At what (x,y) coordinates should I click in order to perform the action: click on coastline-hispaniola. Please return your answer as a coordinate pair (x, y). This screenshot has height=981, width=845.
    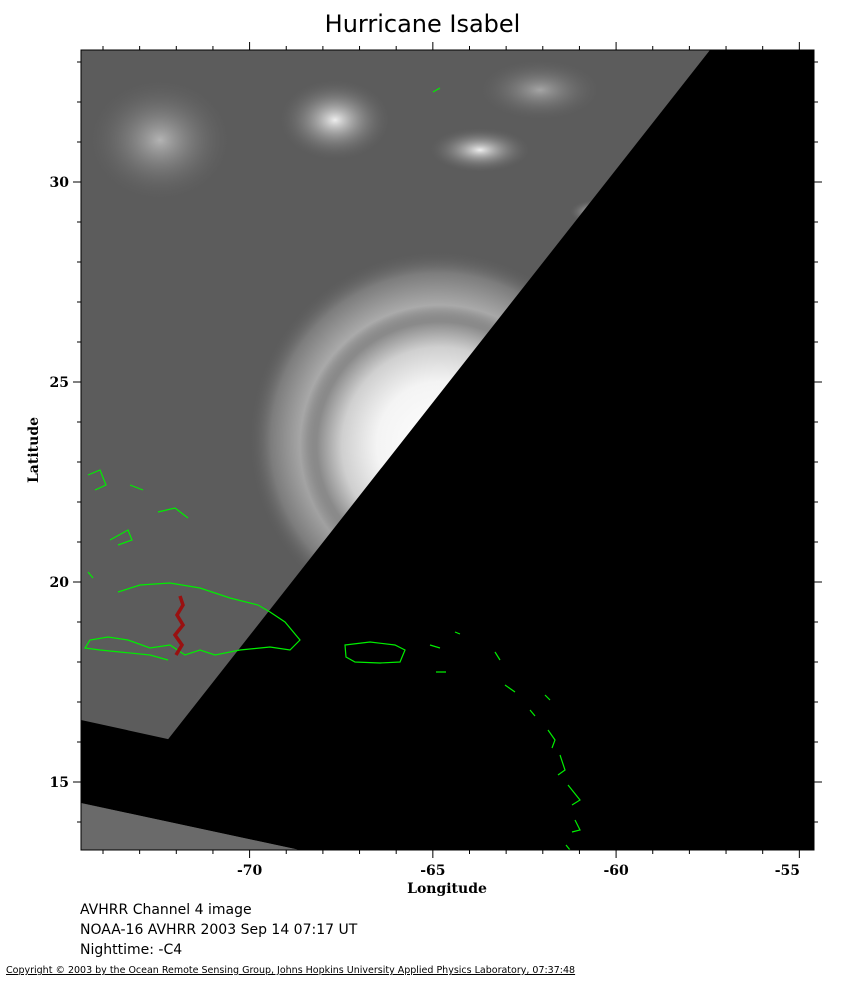
    Looking at the image, I should click on (192, 621).